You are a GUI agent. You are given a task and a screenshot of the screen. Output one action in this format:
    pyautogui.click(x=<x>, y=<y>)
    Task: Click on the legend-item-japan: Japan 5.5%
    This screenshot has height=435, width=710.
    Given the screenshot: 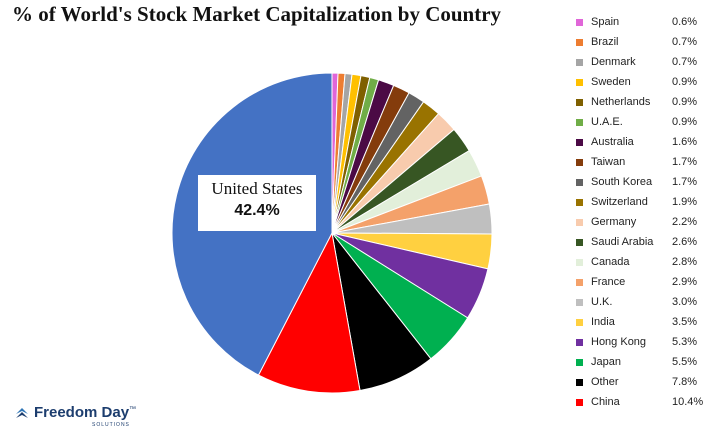 What is the action you would take?
    pyautogui.click(x=641, y=362)
    